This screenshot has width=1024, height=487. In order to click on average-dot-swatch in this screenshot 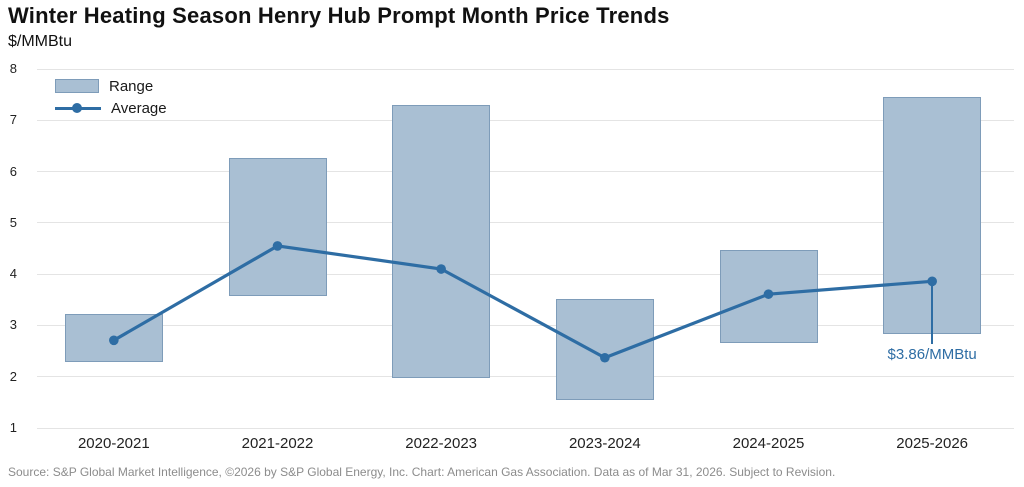, I will do `click(77, 108)`.